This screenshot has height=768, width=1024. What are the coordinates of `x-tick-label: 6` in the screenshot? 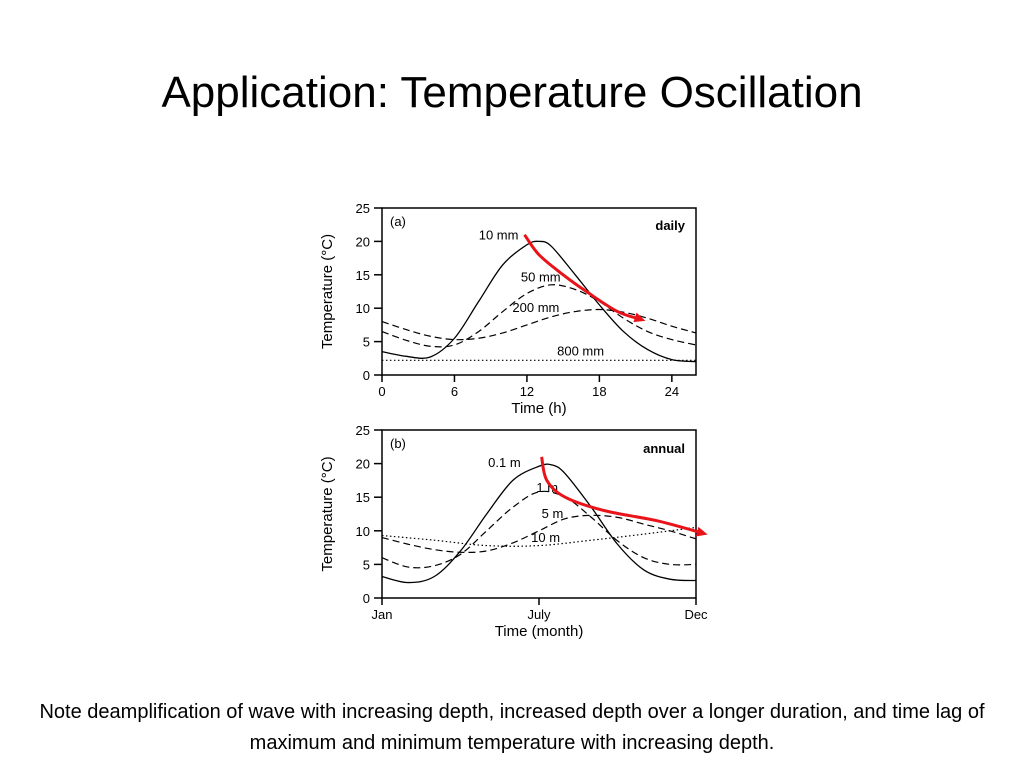 It's located at (454, 391).